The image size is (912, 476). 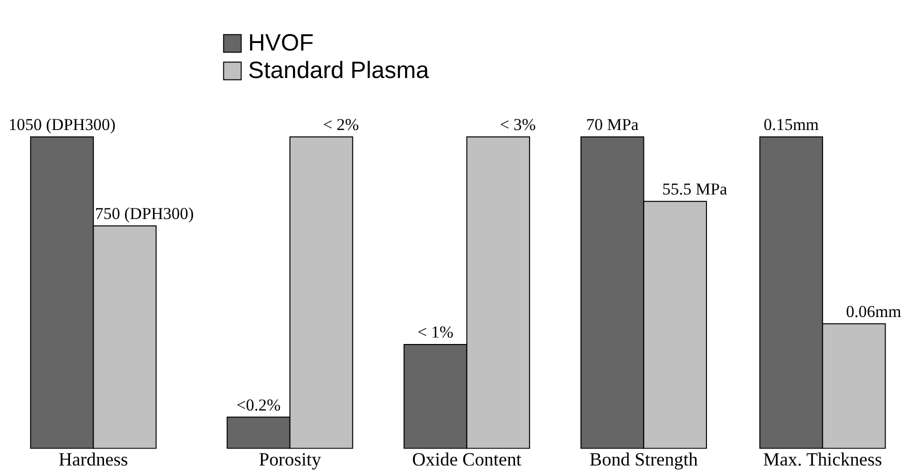 I want to click on data-label: 1050 (DPH300), so click(x=62, y=124).